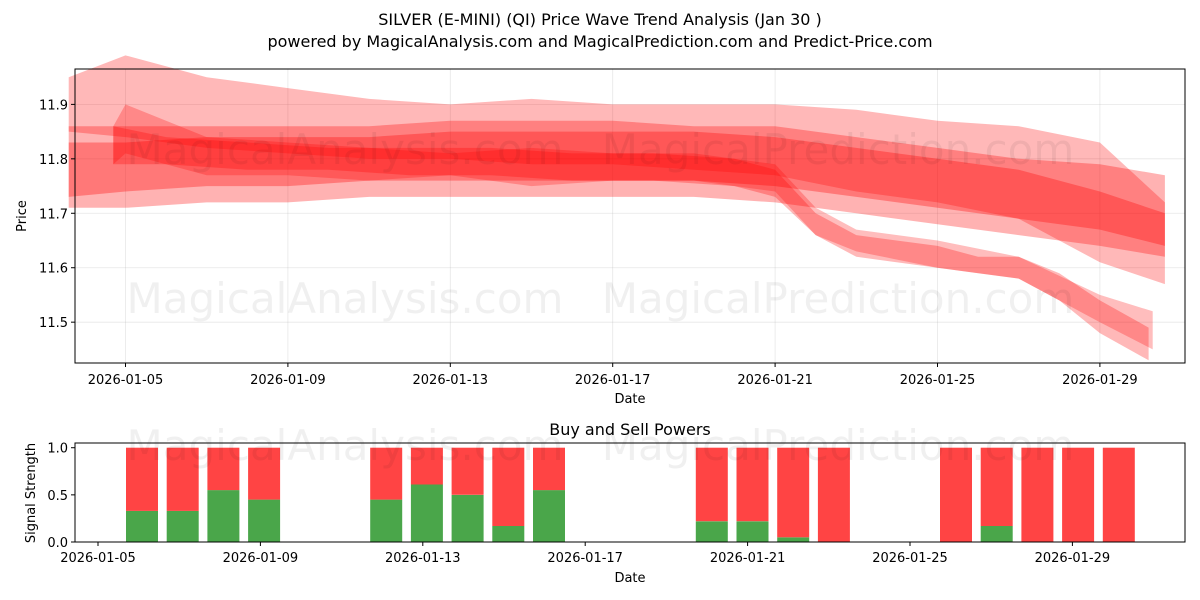 The image size is (1200, 600). What do you see at coordinates (53, 323) in the screenshot?
I see `price-y-tick-label: 11.5` at bounding box center [53, 323].